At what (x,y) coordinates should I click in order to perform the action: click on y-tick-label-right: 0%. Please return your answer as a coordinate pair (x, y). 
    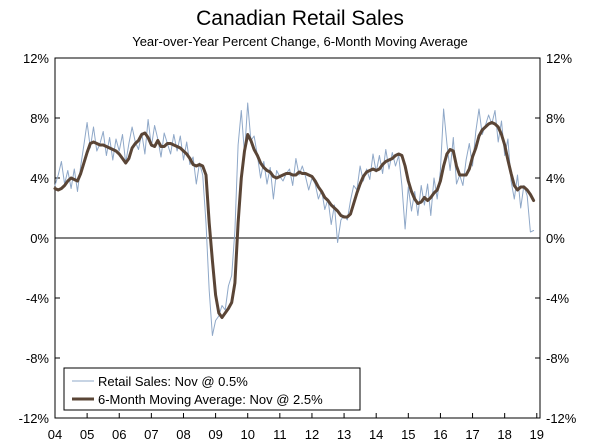
    Looking at the image, I should click on (555, 238).